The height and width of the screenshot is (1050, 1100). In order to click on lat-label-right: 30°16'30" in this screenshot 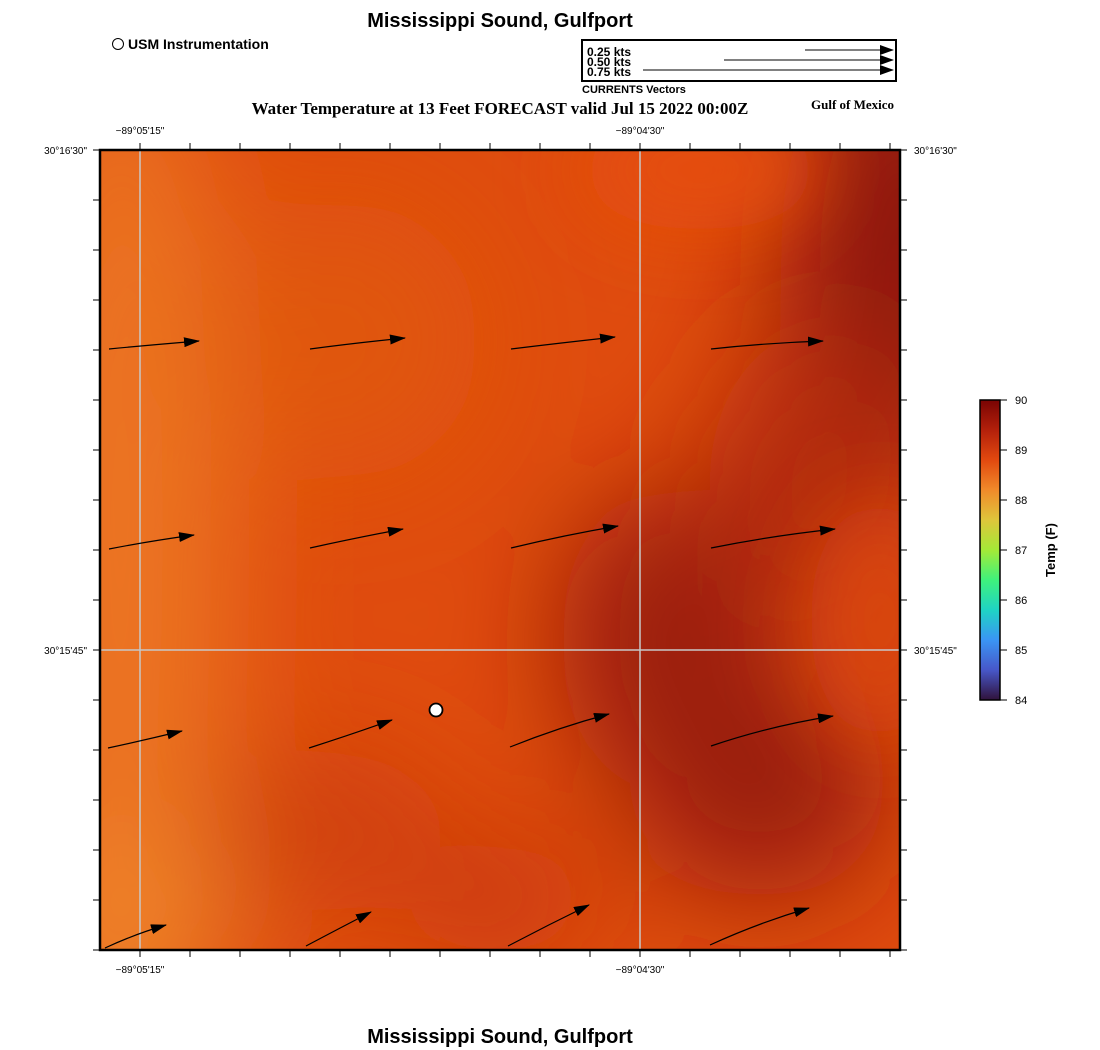, I will do `click(935, 151)`.